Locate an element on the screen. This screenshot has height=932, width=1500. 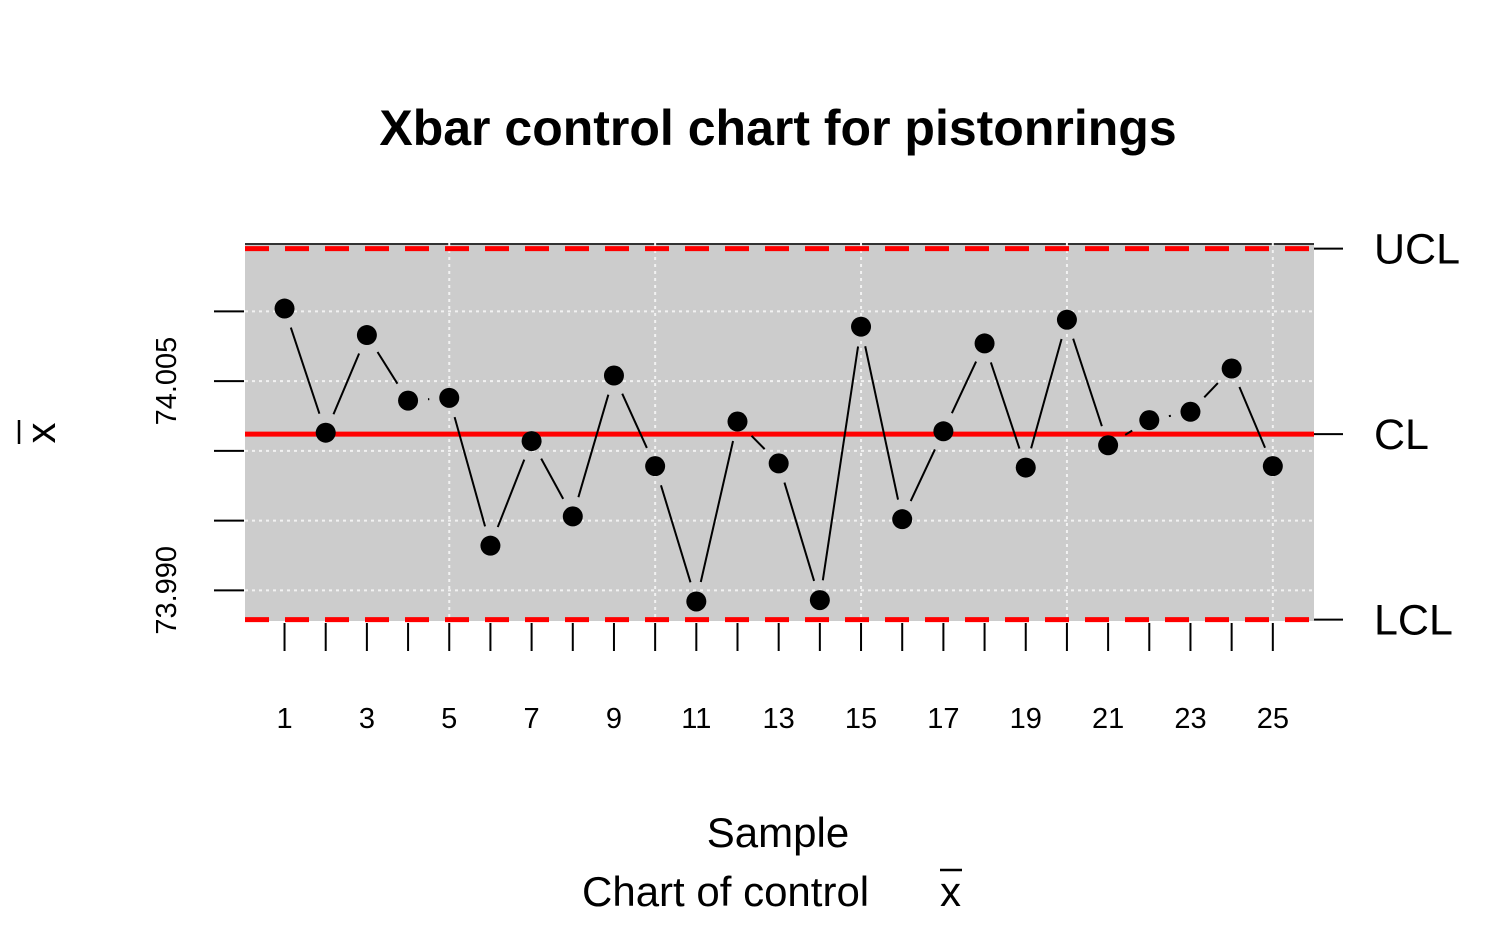
cl-label: CL is located at coordinates (1401, 435).